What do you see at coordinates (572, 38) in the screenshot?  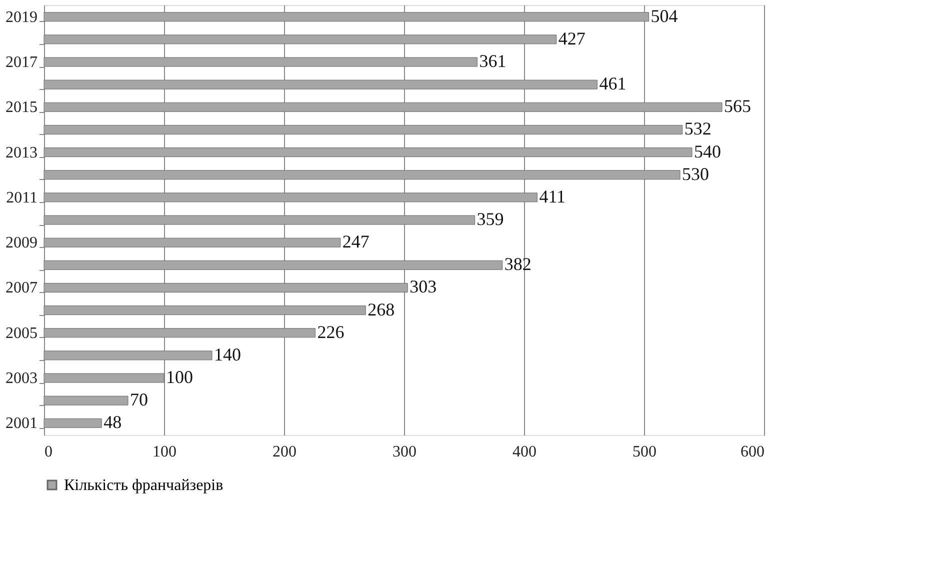 I see `data-label: 427` at bounding box center [572, 38].